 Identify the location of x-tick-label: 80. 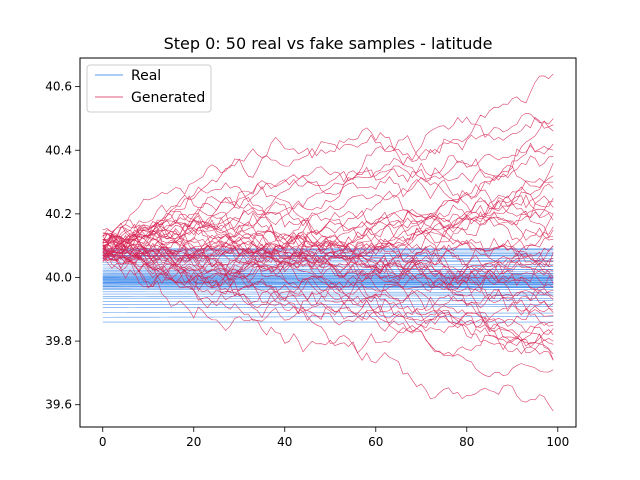
(466, 442).